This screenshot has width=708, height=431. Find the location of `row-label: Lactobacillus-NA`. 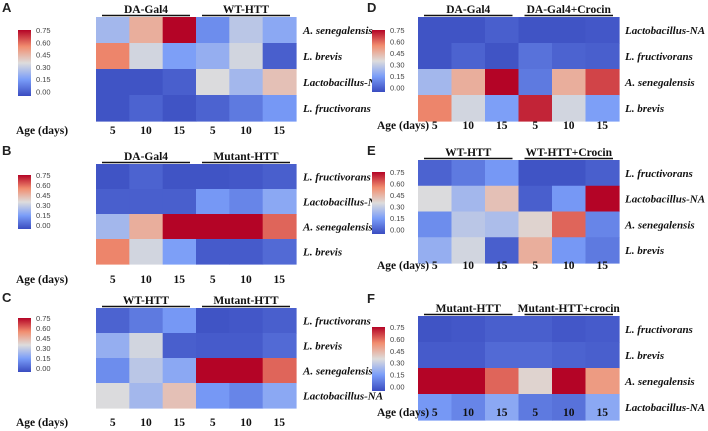

row-label: Lactobacillus-NA is located at coordinates (664, 31).